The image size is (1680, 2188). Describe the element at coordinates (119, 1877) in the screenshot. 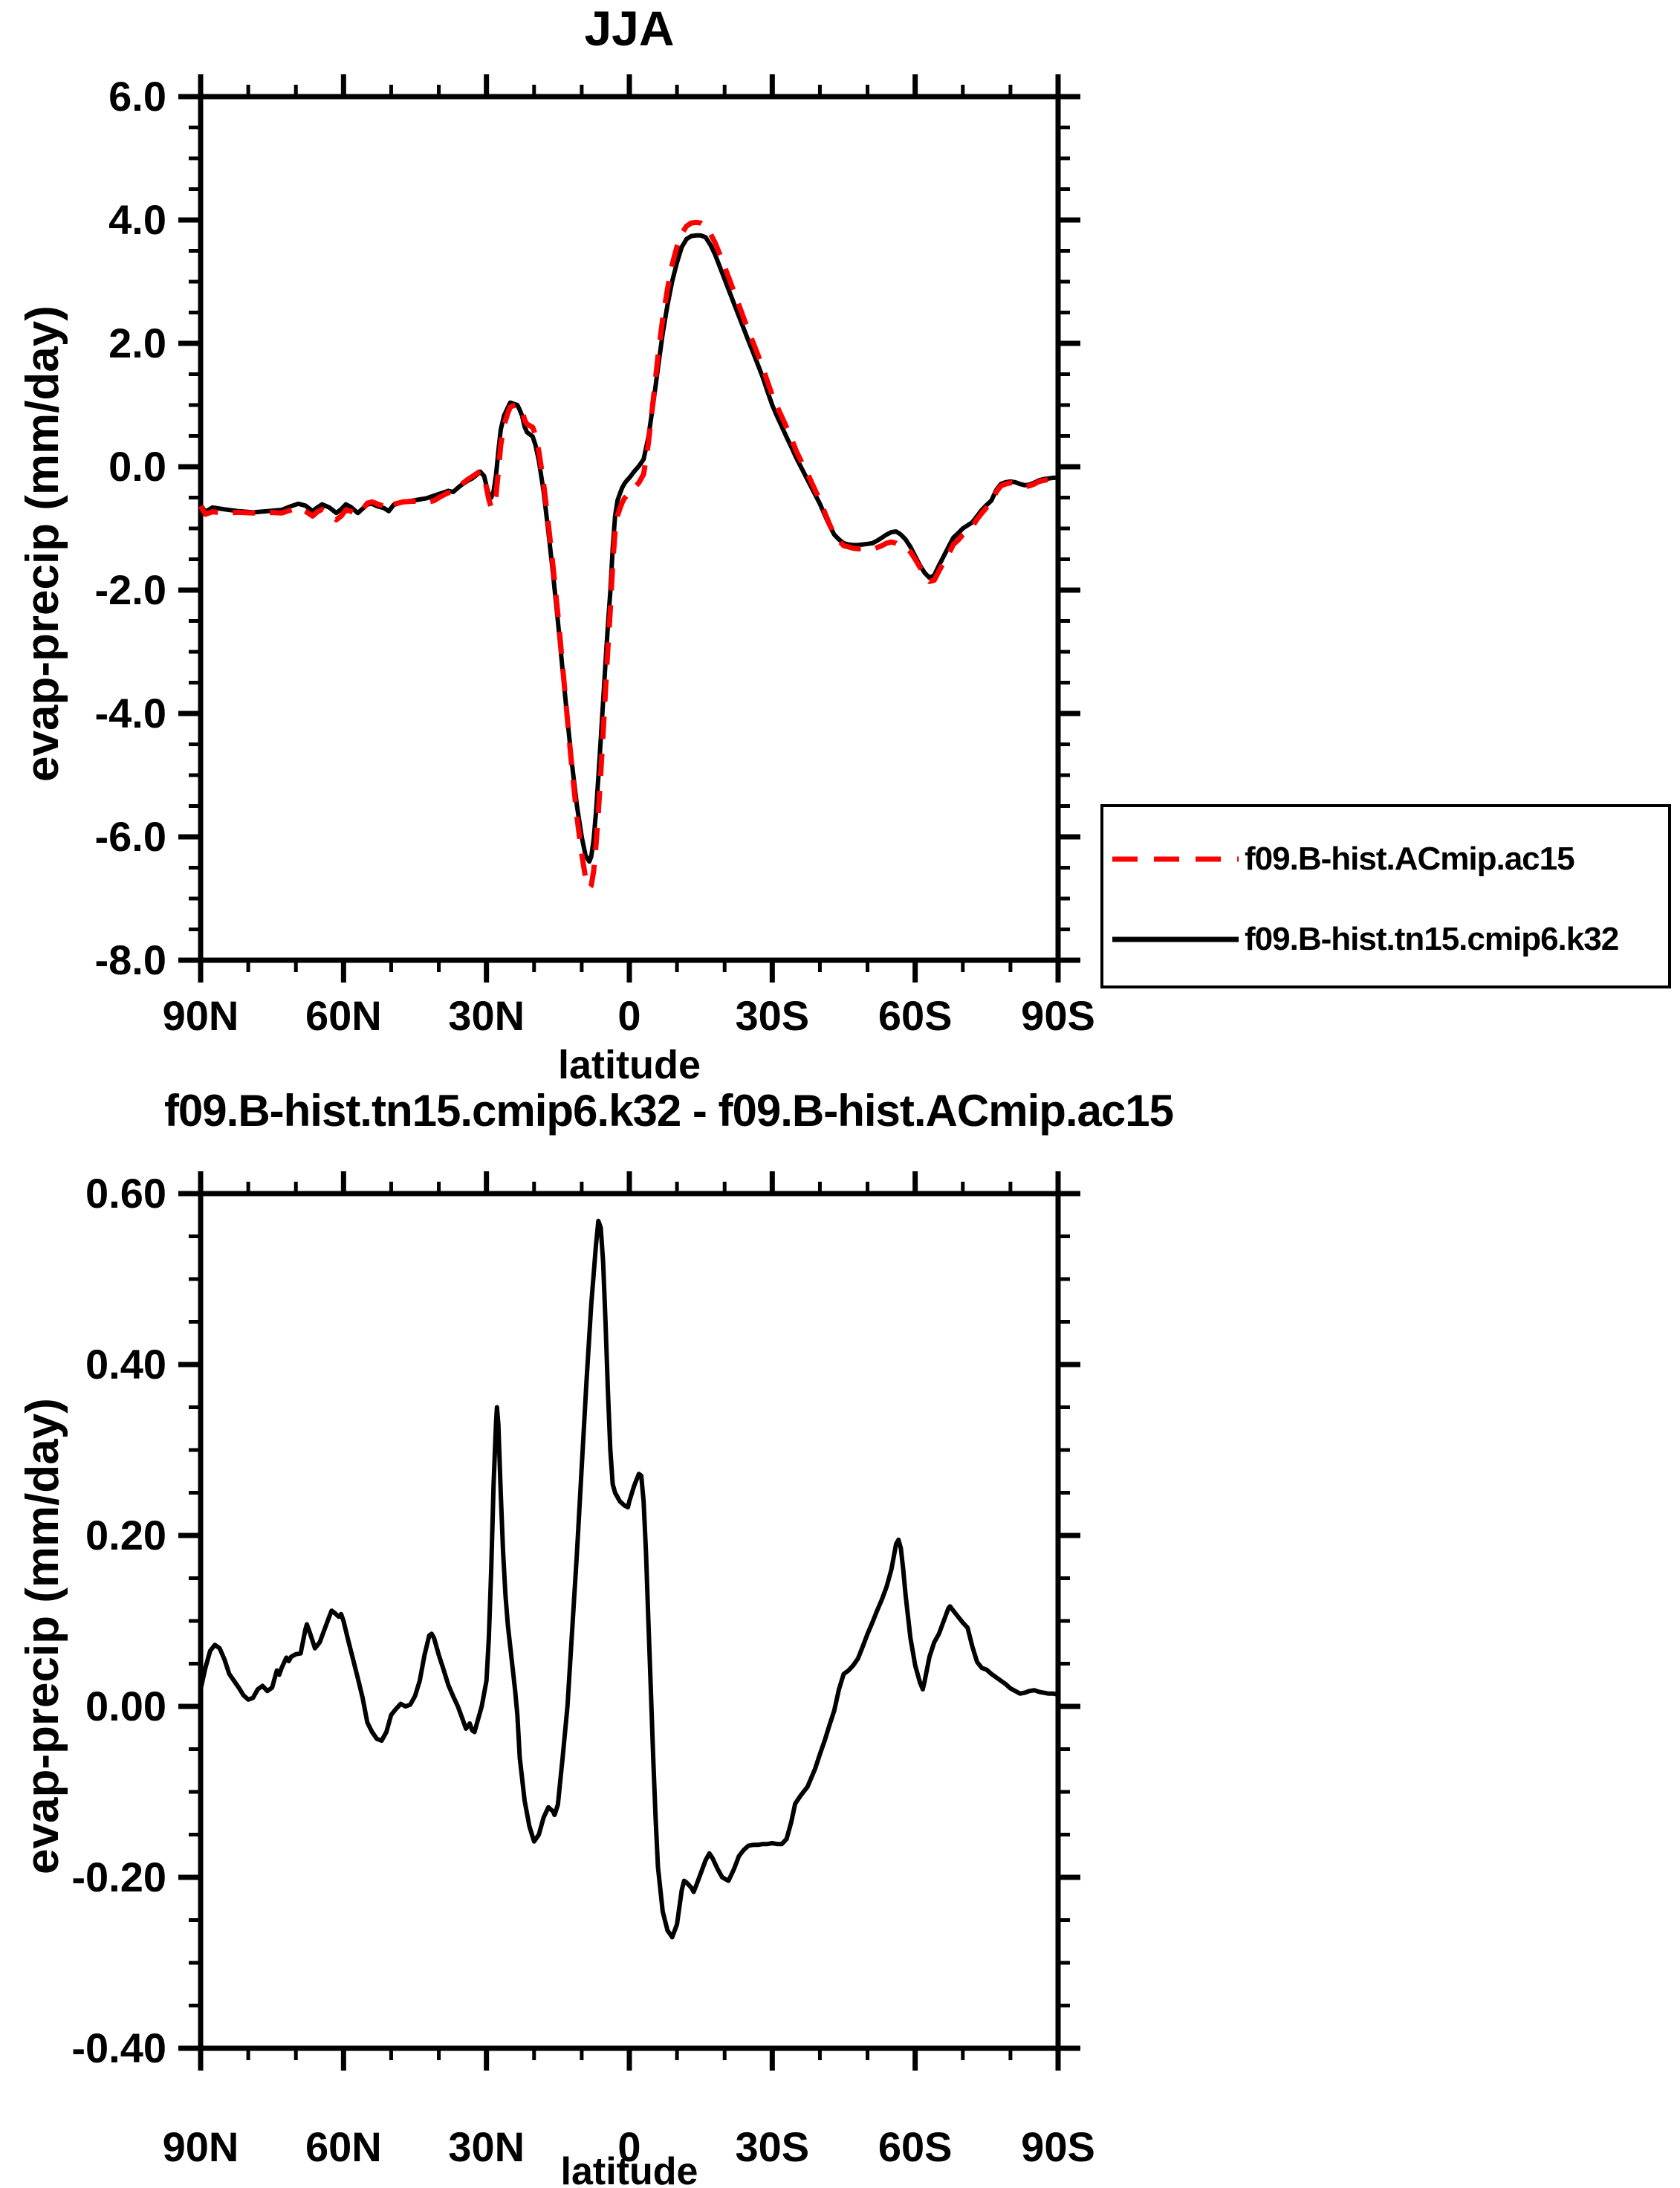

I see `difference-y-tick-label: -0.20` at that location.